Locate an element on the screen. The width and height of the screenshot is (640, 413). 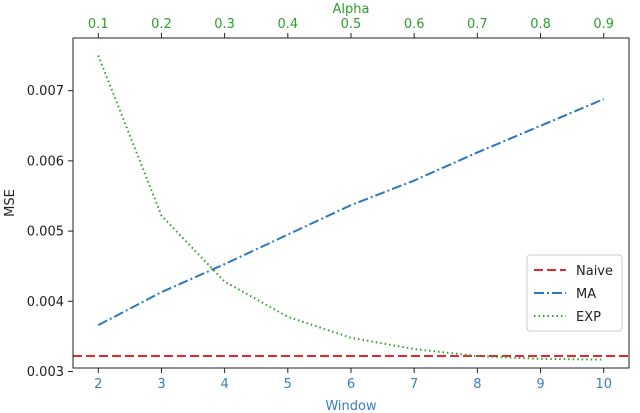
legend-label-exp: EXP is located at coordinates (588, 317).